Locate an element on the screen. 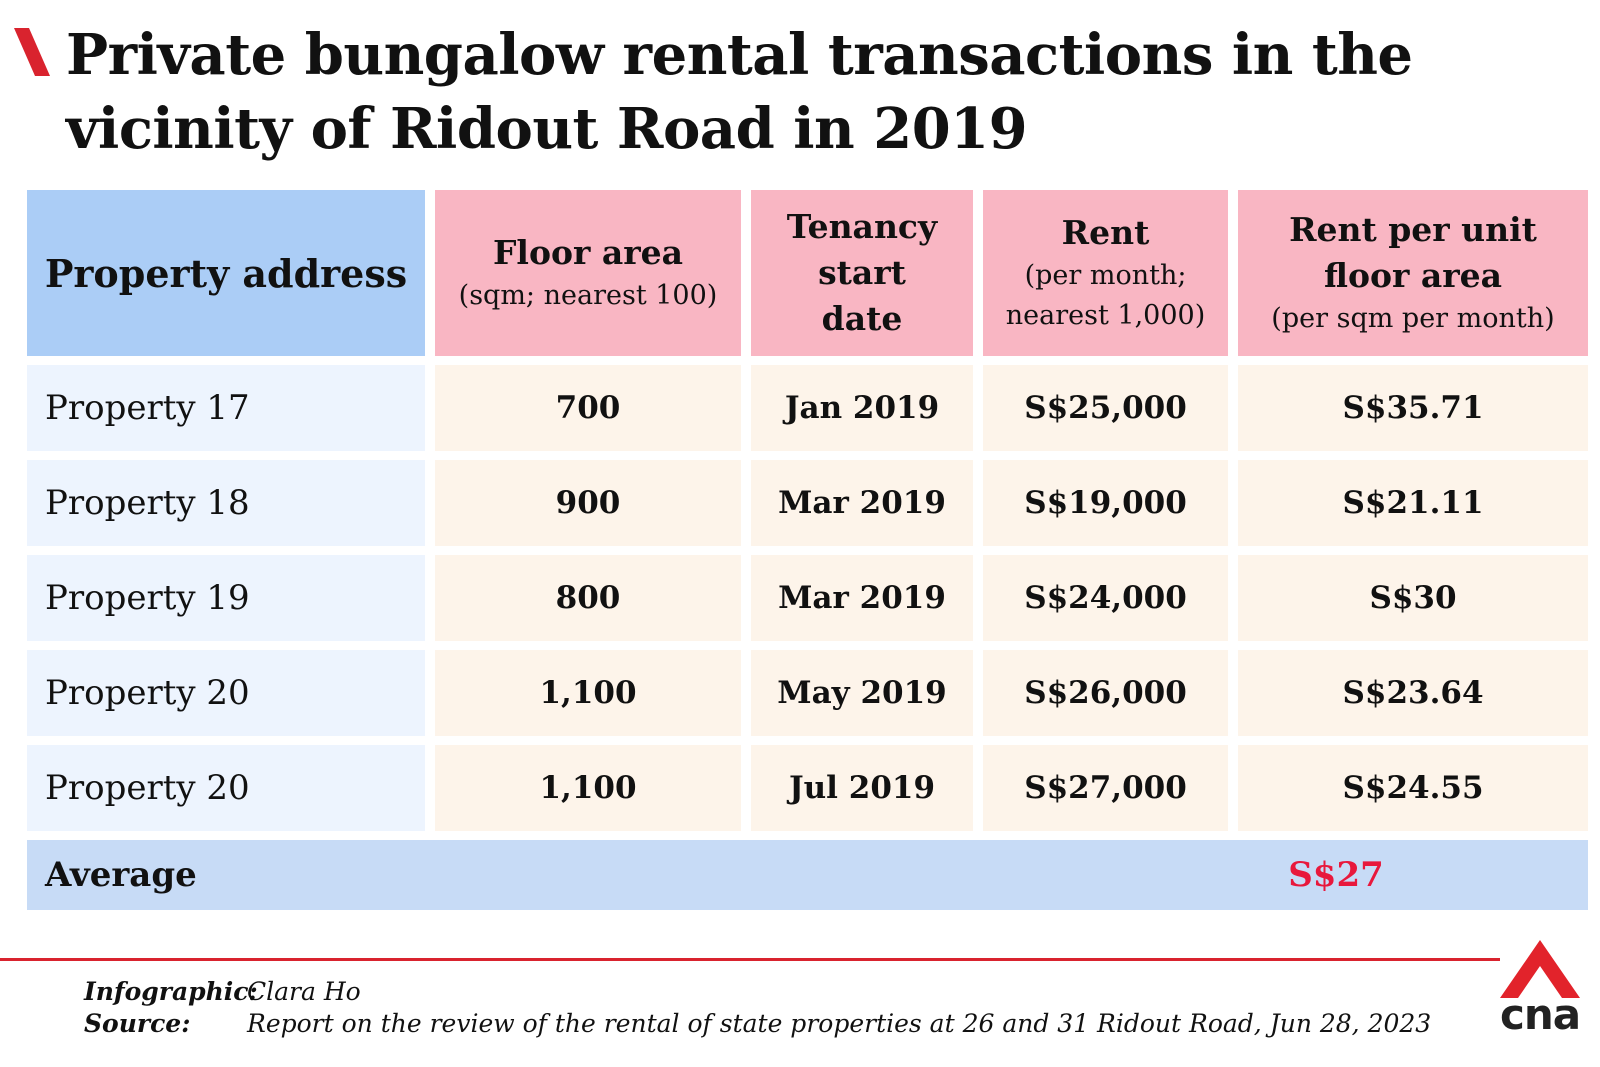 The width and height of the screenshot is (1600, 1067). table-cell-address: Property 19 is located at coordinates (226, 598).